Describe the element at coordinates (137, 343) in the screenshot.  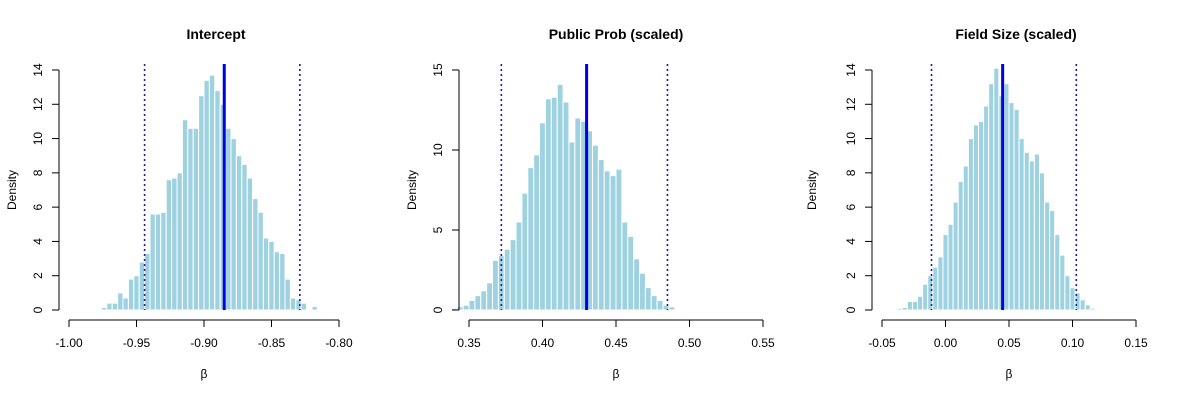
I see `x-tick-label: -0.95` at that location.